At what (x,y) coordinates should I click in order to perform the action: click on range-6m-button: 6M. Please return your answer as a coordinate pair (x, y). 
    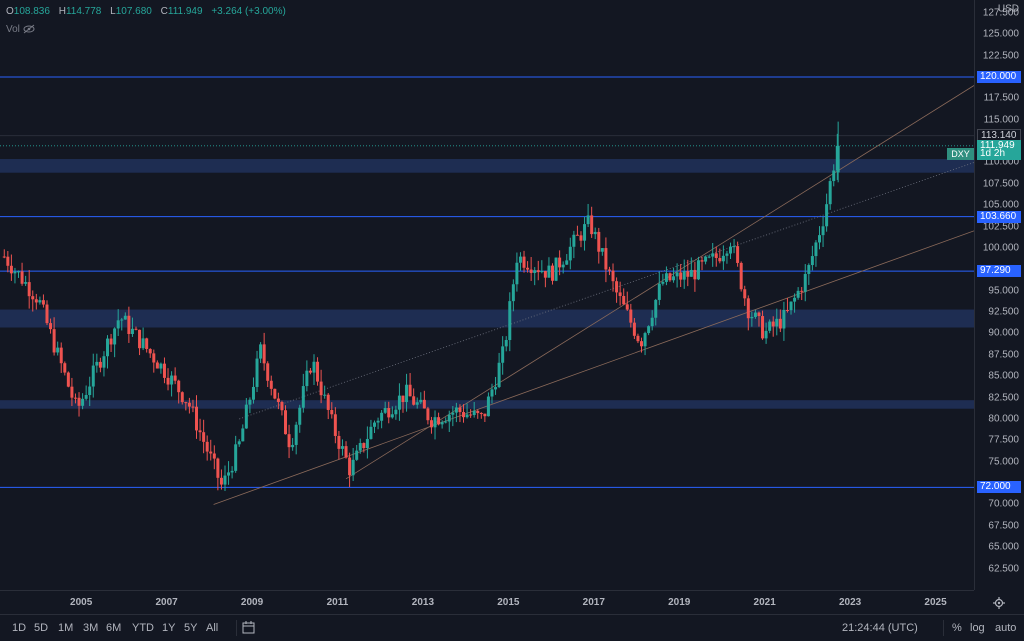
    Looking at the image, I should click on (114, 628).